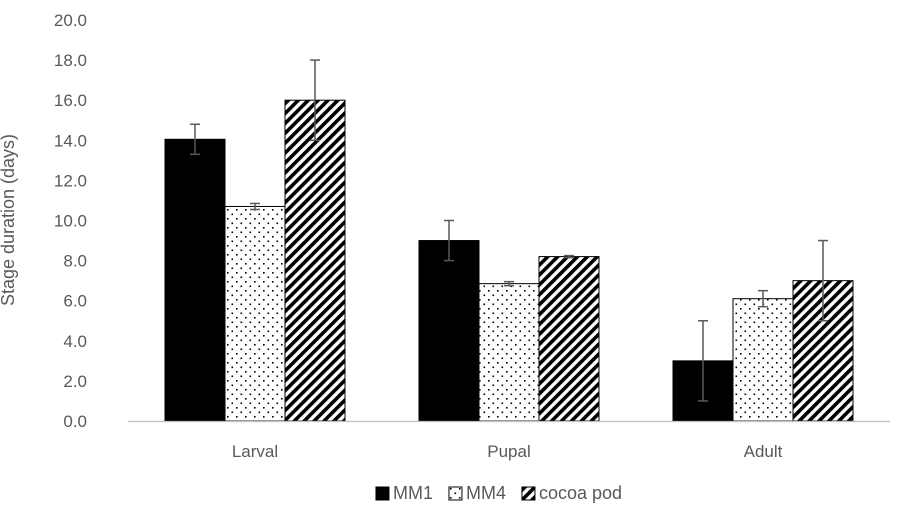 The width and height of the screenshot is (903, 520). Describe the element at coordinates (763, 360) in the screenshot. I see `bar-mm4-adult` at that location.